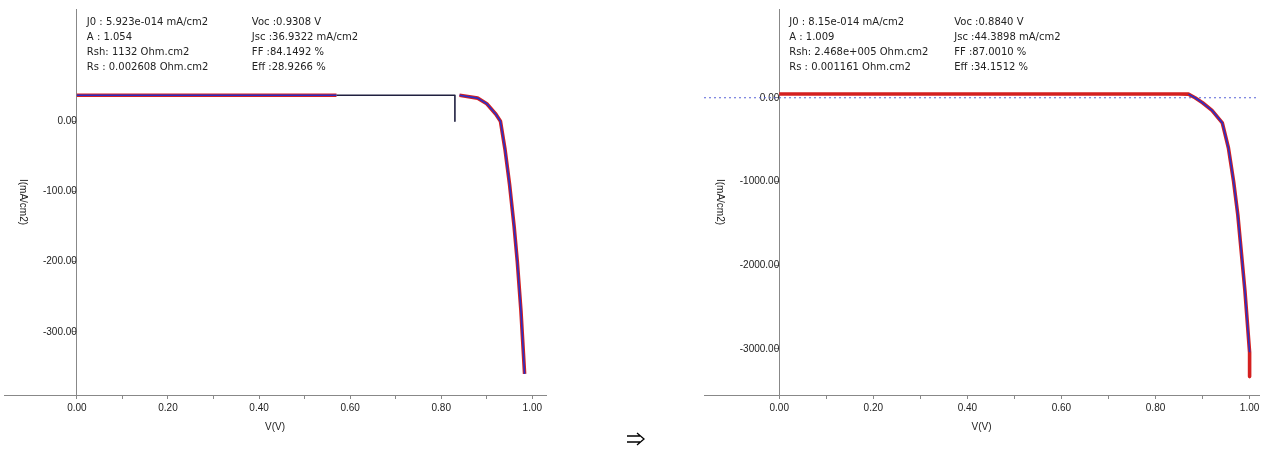  What do you see at coordinates (60, 261) in the screenshot?
I see `y-tick-label: -200.00` at bounding box center [60, 261].